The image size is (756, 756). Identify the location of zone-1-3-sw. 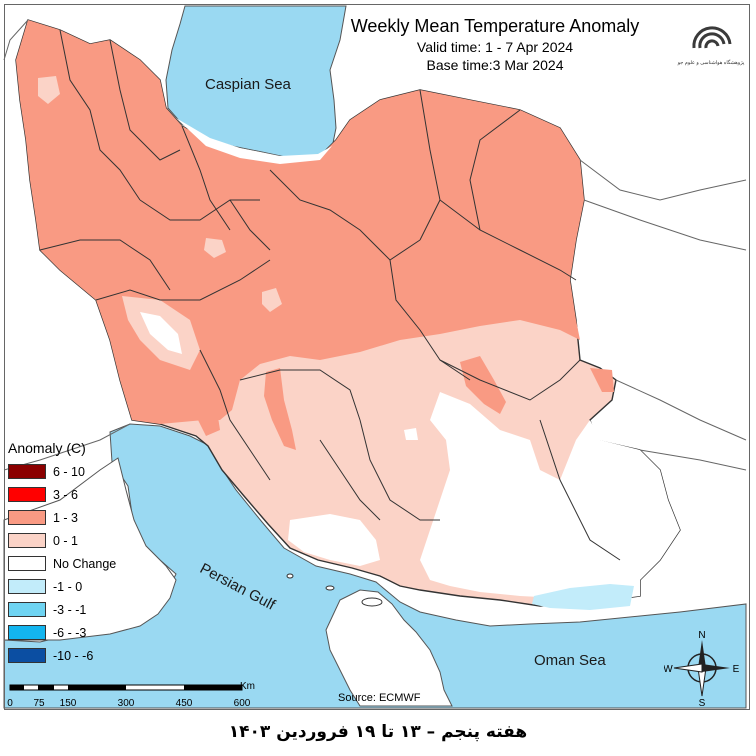
(208, 418).